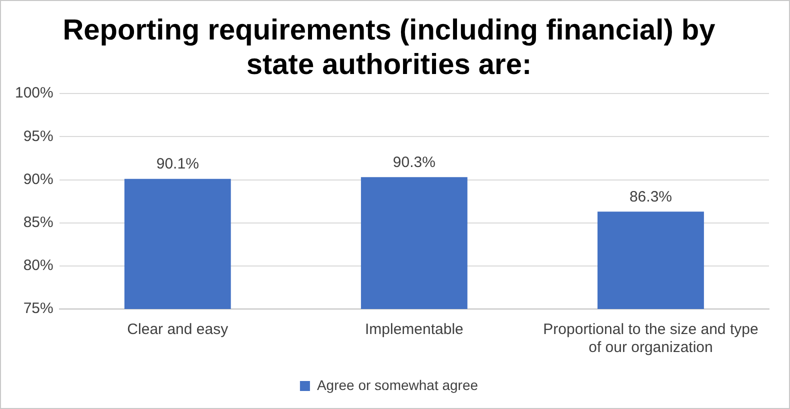 This screenshot has height=409, width=790. I want to click on chart-title: Reporting requirements (including financial) by state authorities are:, so click(389, 48).